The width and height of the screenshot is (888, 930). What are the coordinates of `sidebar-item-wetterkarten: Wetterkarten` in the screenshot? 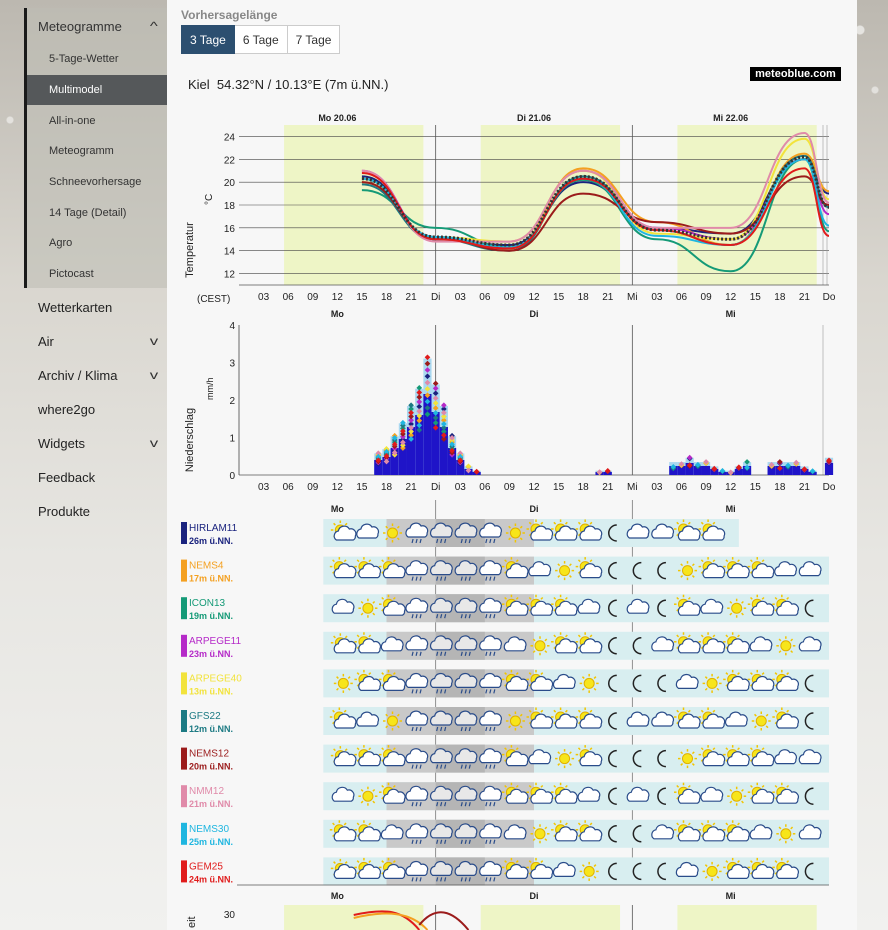 It's located at (95, 307).